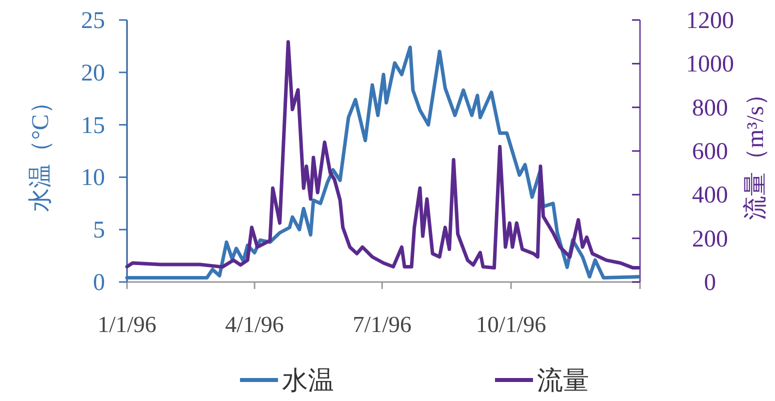  Describe the element at coordinates (710, 21) in the screenshot. I see `y2-tick-label: 1200` at that location.